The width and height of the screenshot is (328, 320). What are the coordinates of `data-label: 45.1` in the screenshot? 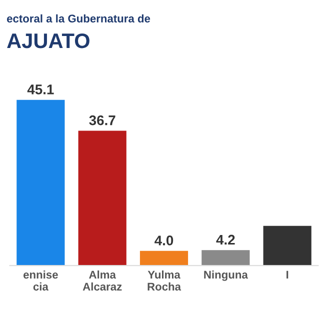 It's located at (40, 89).